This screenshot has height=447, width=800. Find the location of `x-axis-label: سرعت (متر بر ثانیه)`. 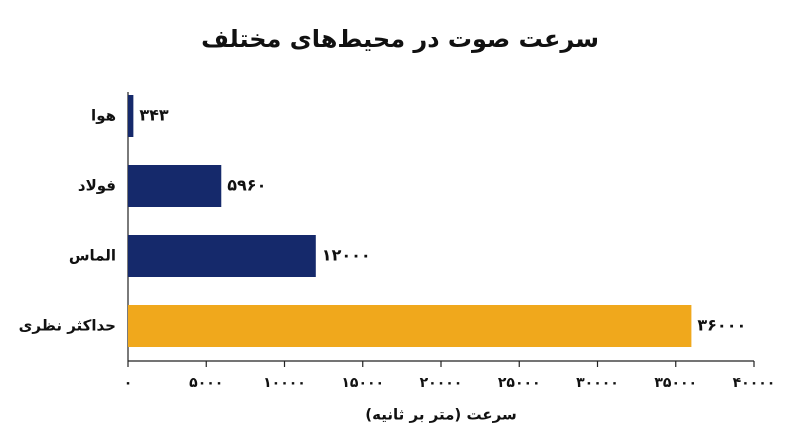

x-axis-label: سرعت (متر بر ثانیه) is located at coordinates (440, 415).